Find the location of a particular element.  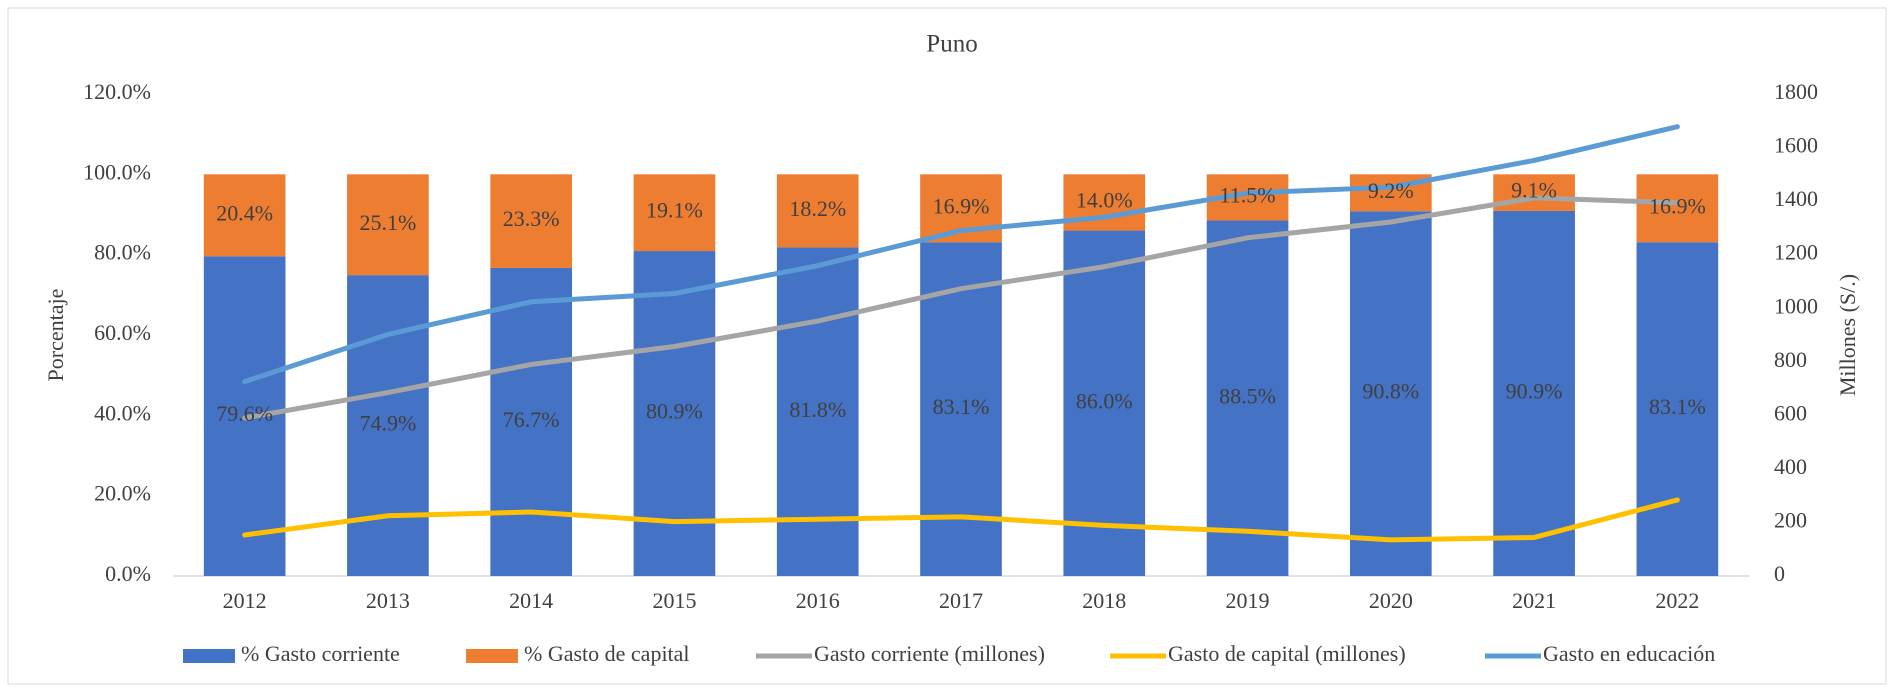

y2-tick-label: 1400 is located at coordinates (1796, 198).